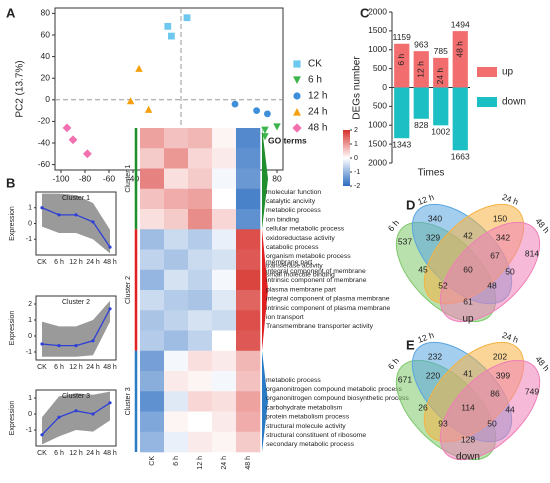 The image size is (550, 483). Describe the element at coordinates (30, 208) in the screenshot. I see `y-tick-label: 1` at that location.